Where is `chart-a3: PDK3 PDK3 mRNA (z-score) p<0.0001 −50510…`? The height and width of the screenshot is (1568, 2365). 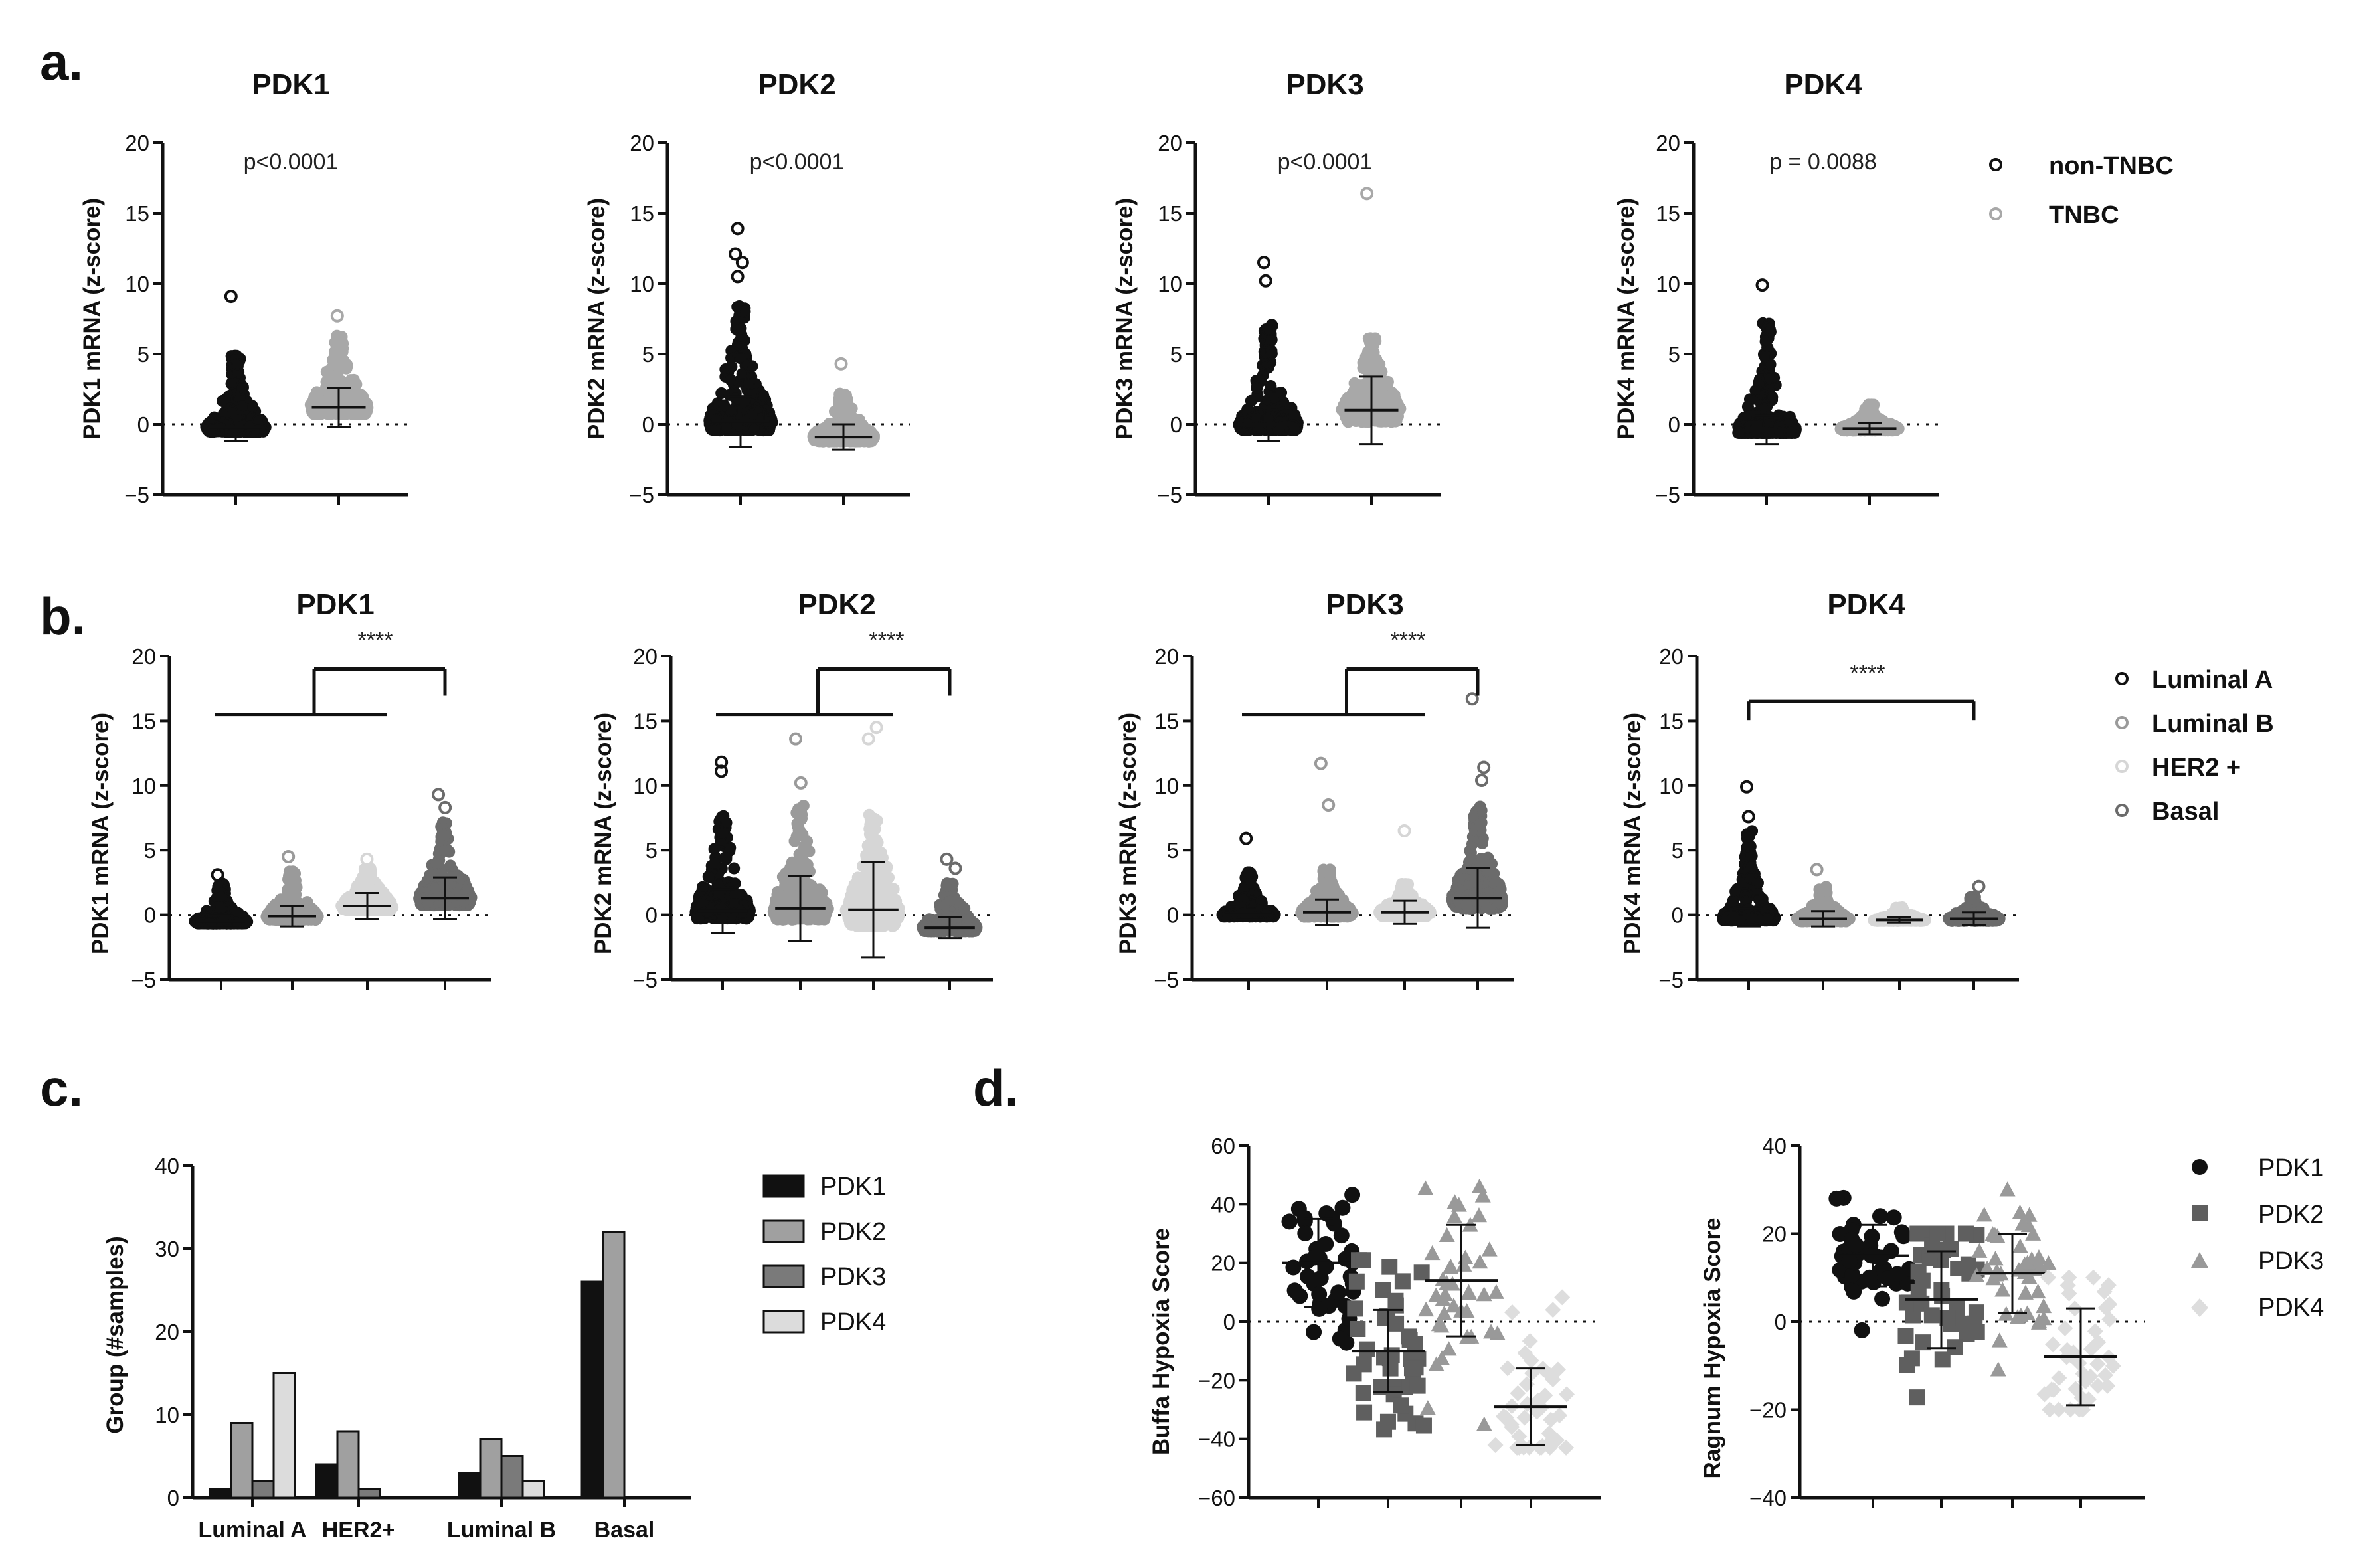 chart-a3: PDK3 PDK3 mRNA (z-score) p<0.0001 −50510… is located at coordinates (1276, 287).